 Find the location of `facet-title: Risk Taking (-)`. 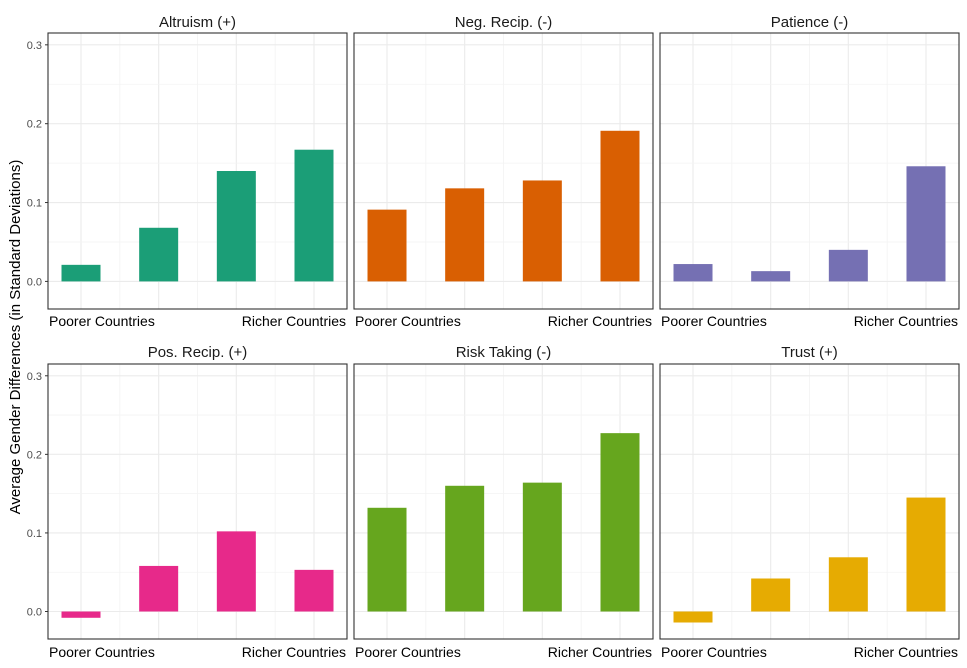

facet-title: Risk Taking (-) is located at coordinates (504, 352).